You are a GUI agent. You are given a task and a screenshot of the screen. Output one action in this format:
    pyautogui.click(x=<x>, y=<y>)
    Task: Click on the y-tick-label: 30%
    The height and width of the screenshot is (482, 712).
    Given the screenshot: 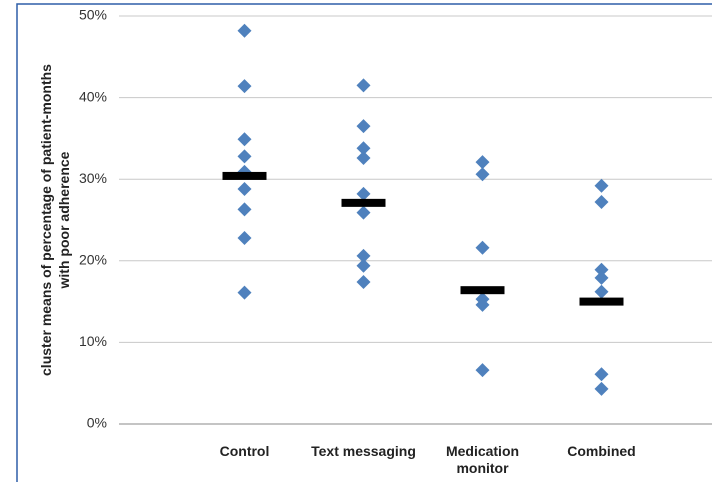 What is the action you would take?
    pyautogui.click(x=93, y=178)
    